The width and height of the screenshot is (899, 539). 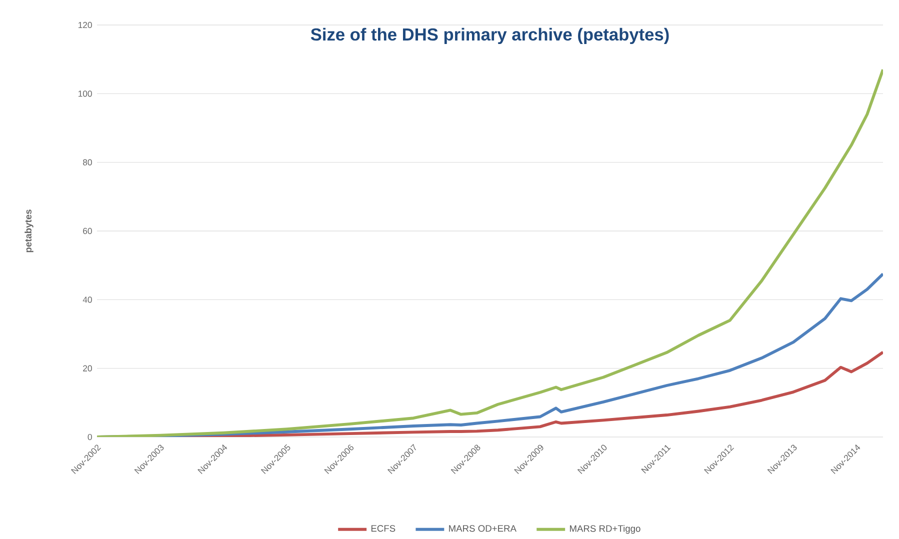 What do you see at coordinates (87, 231) in the screenshot?
I see `y-tick-label: 60` at bounding box center [87, 231].